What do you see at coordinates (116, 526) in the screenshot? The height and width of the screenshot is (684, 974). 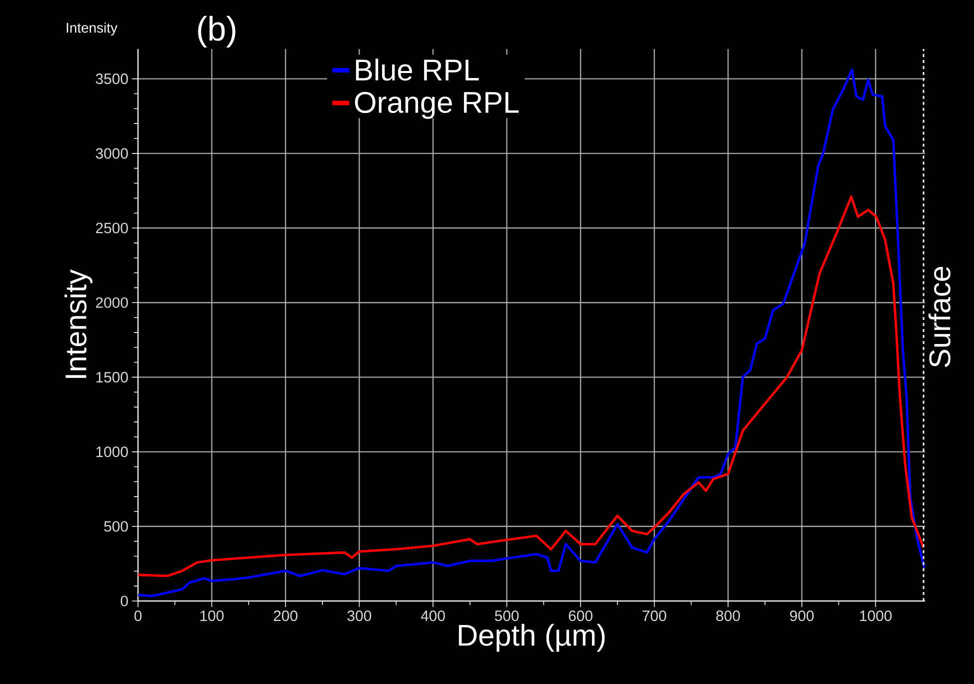 I see `y-tick-label: 500` at bounding box center [116, 526].